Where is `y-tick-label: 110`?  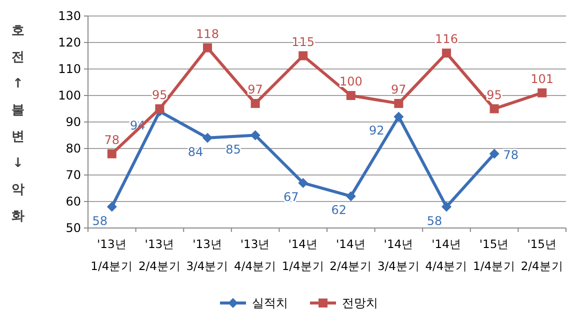 y-tick-label: 110 is located at coordinates (69, 69).